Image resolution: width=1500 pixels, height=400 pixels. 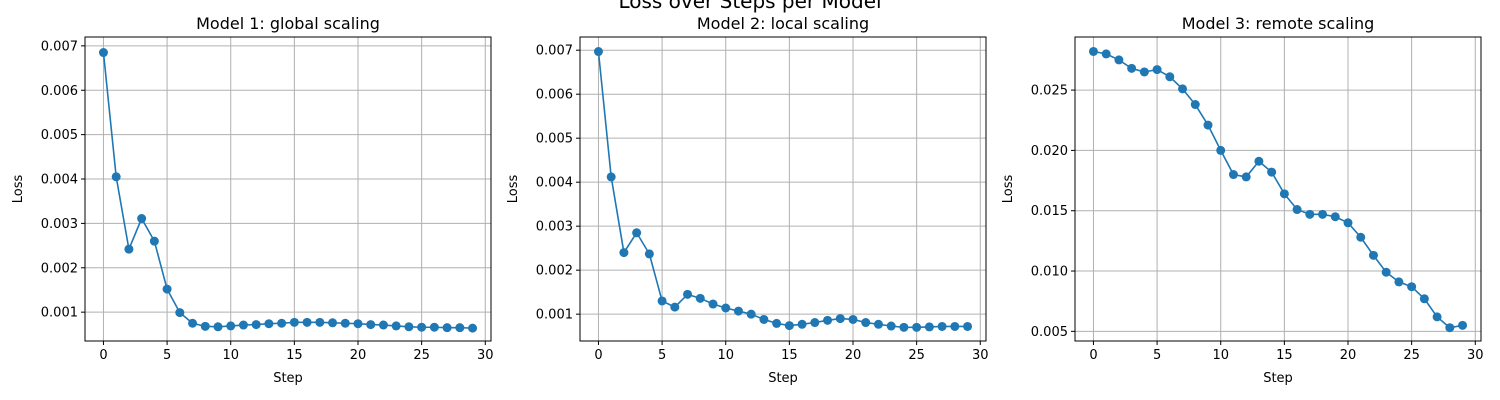 I want to click on y-tick-label: 0.002, so click(x=554, y=271).